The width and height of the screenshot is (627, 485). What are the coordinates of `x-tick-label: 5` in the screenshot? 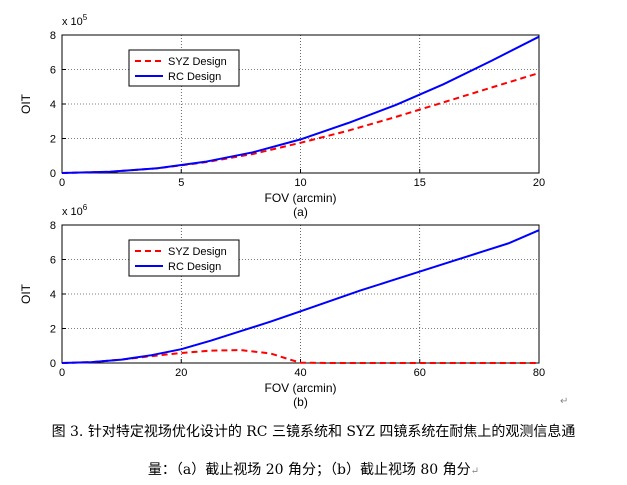 It's located at (181, 183).